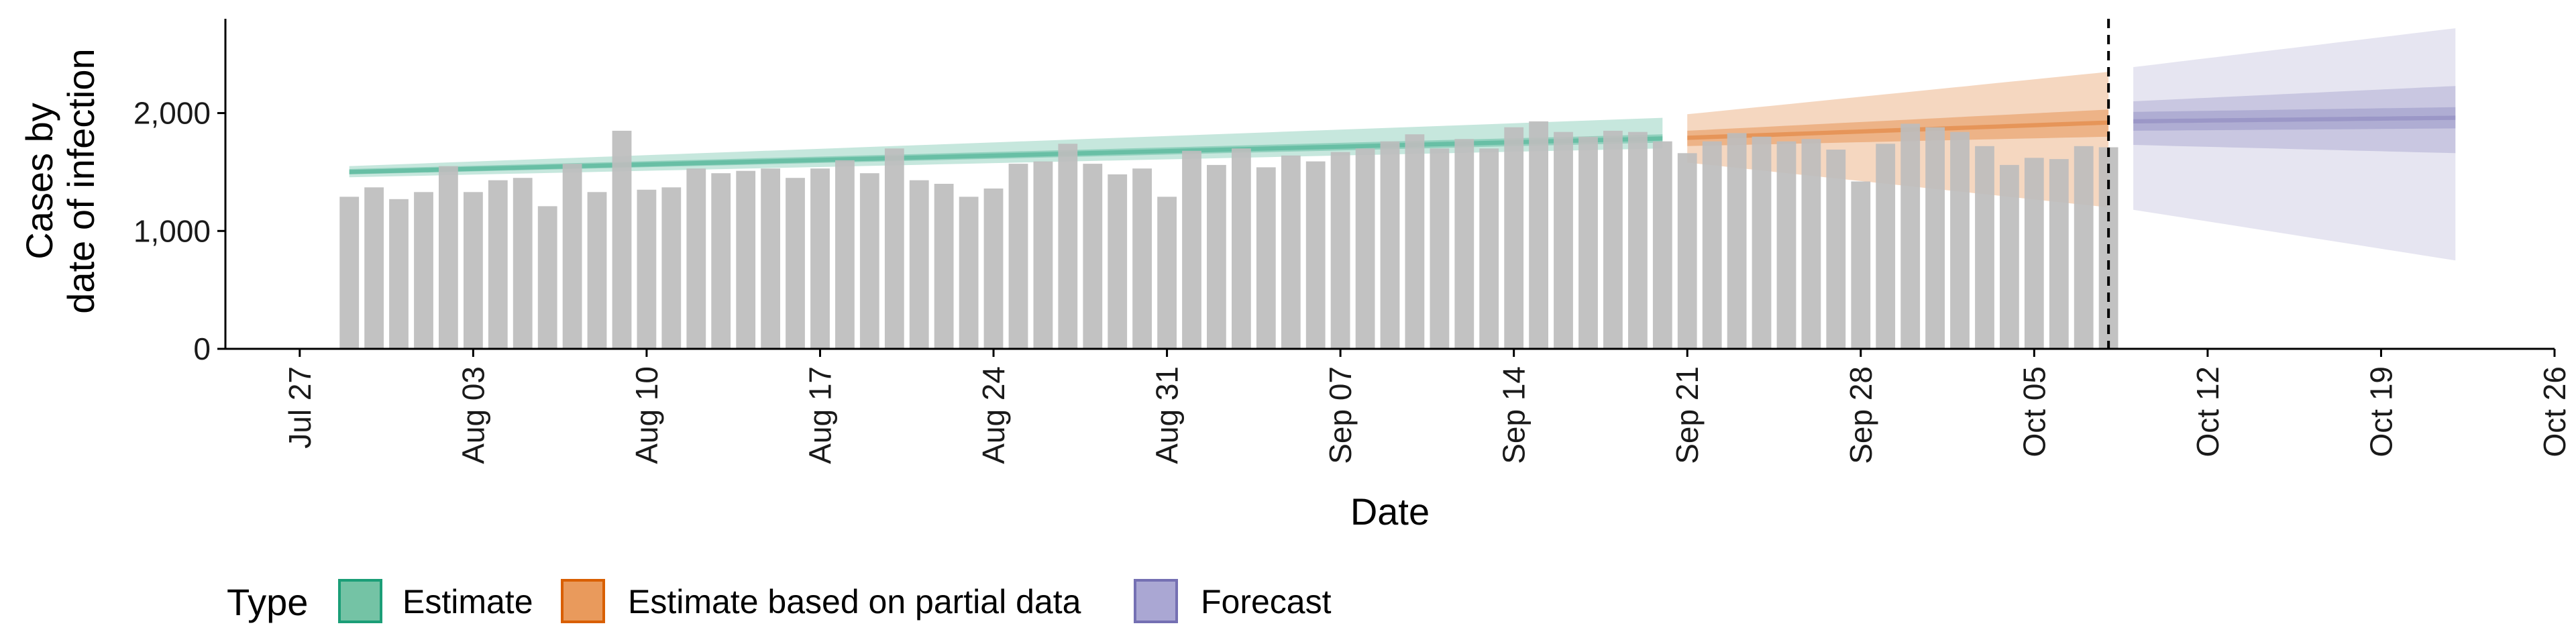 This screenshot has width=2576, height=644. What do you see at coordinates (472, 415) in the screenshot?
I see `x-tick-label: Aug 03` at bounding box center [472, 415].